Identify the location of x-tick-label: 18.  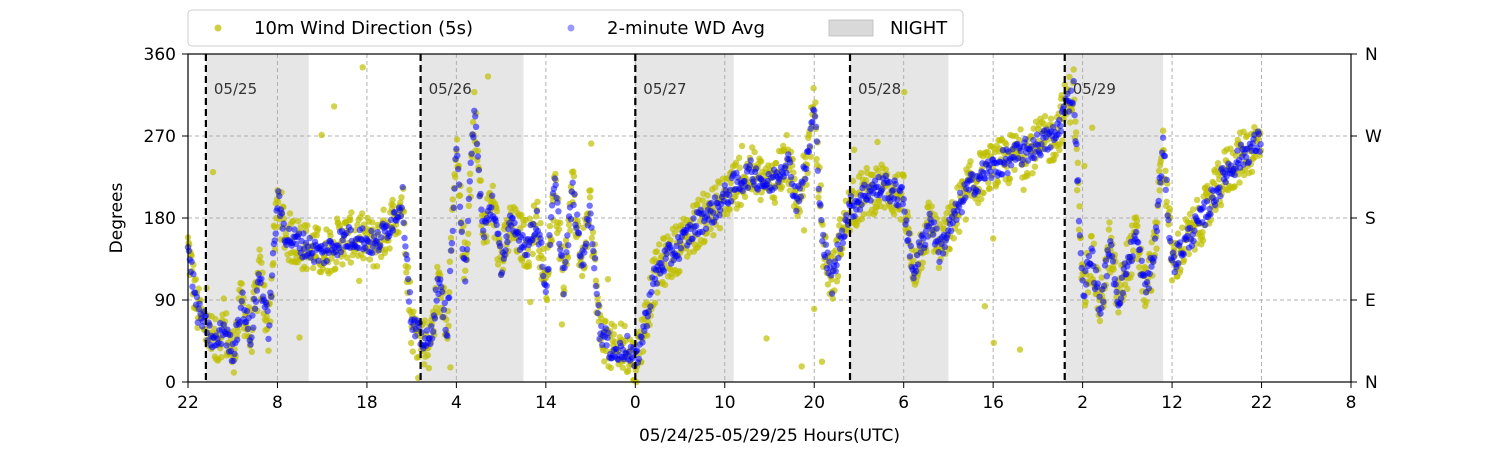
(367, 403).